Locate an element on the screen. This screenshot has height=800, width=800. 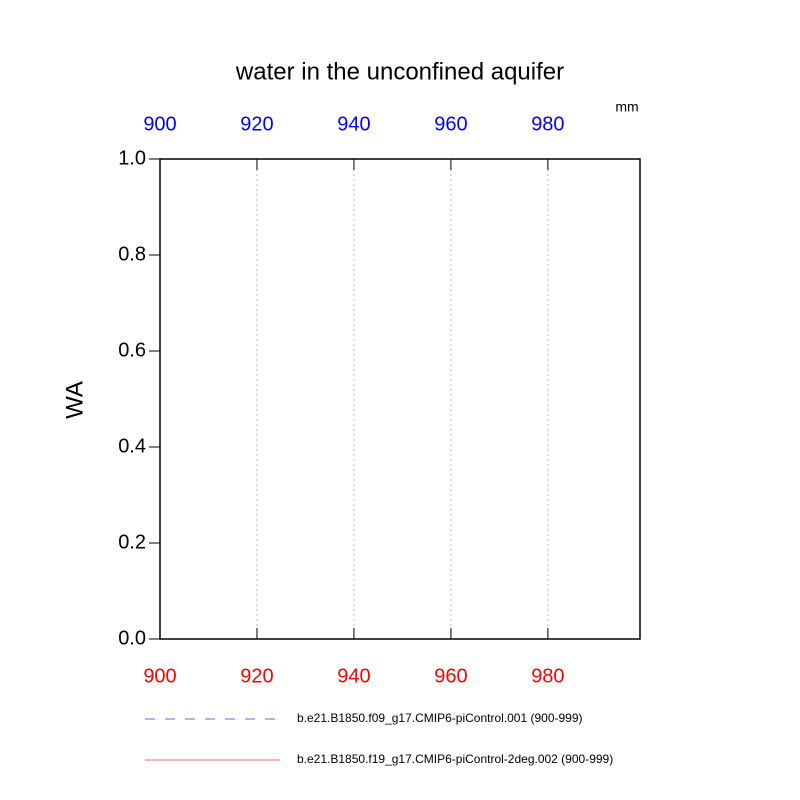
y-tick-label: 0.4 is located at coordinates (132, 446).